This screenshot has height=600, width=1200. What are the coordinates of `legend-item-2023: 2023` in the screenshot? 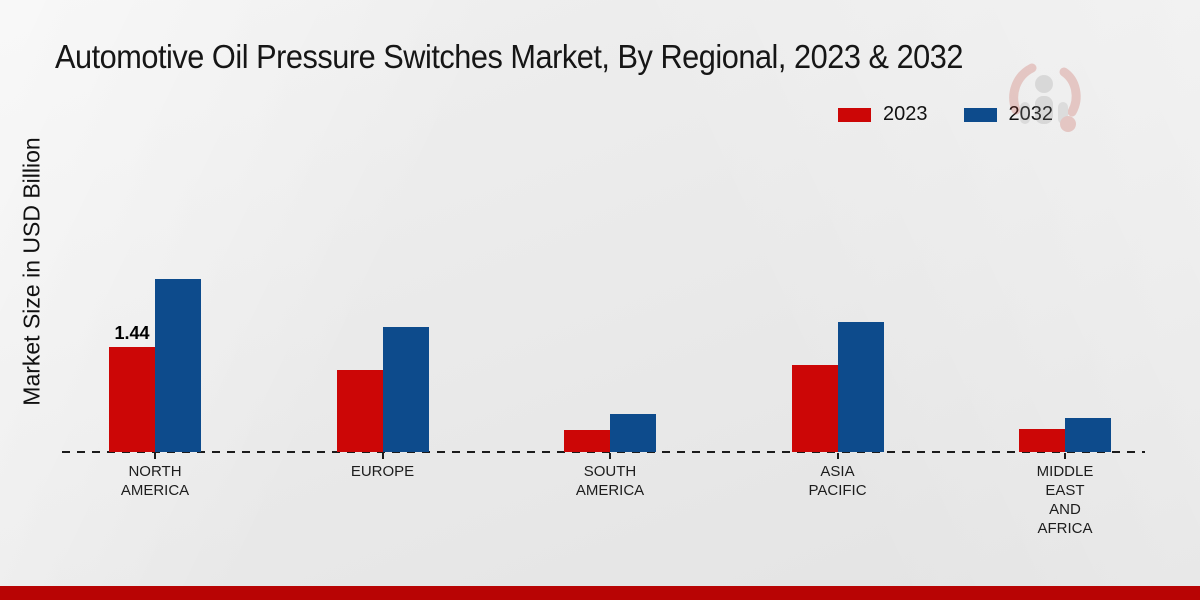 It's located at (883, 114).